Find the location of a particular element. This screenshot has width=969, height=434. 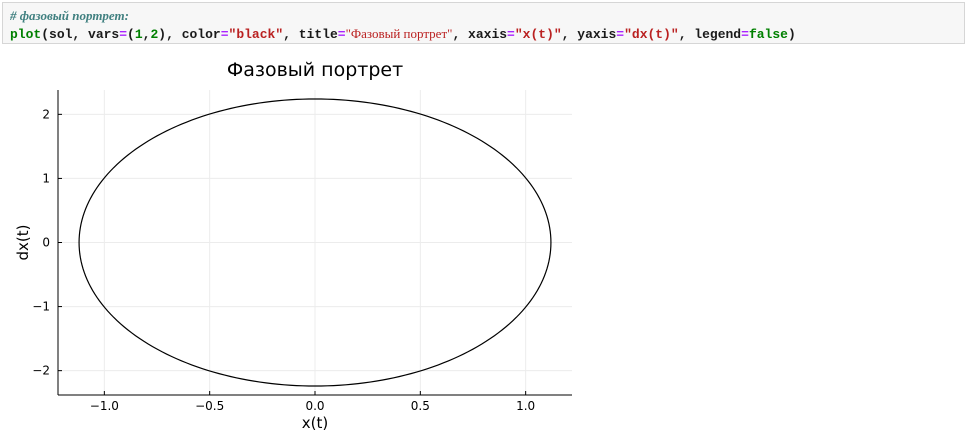

x-tick-label: 0.0 is located at coordinates (314, 406).